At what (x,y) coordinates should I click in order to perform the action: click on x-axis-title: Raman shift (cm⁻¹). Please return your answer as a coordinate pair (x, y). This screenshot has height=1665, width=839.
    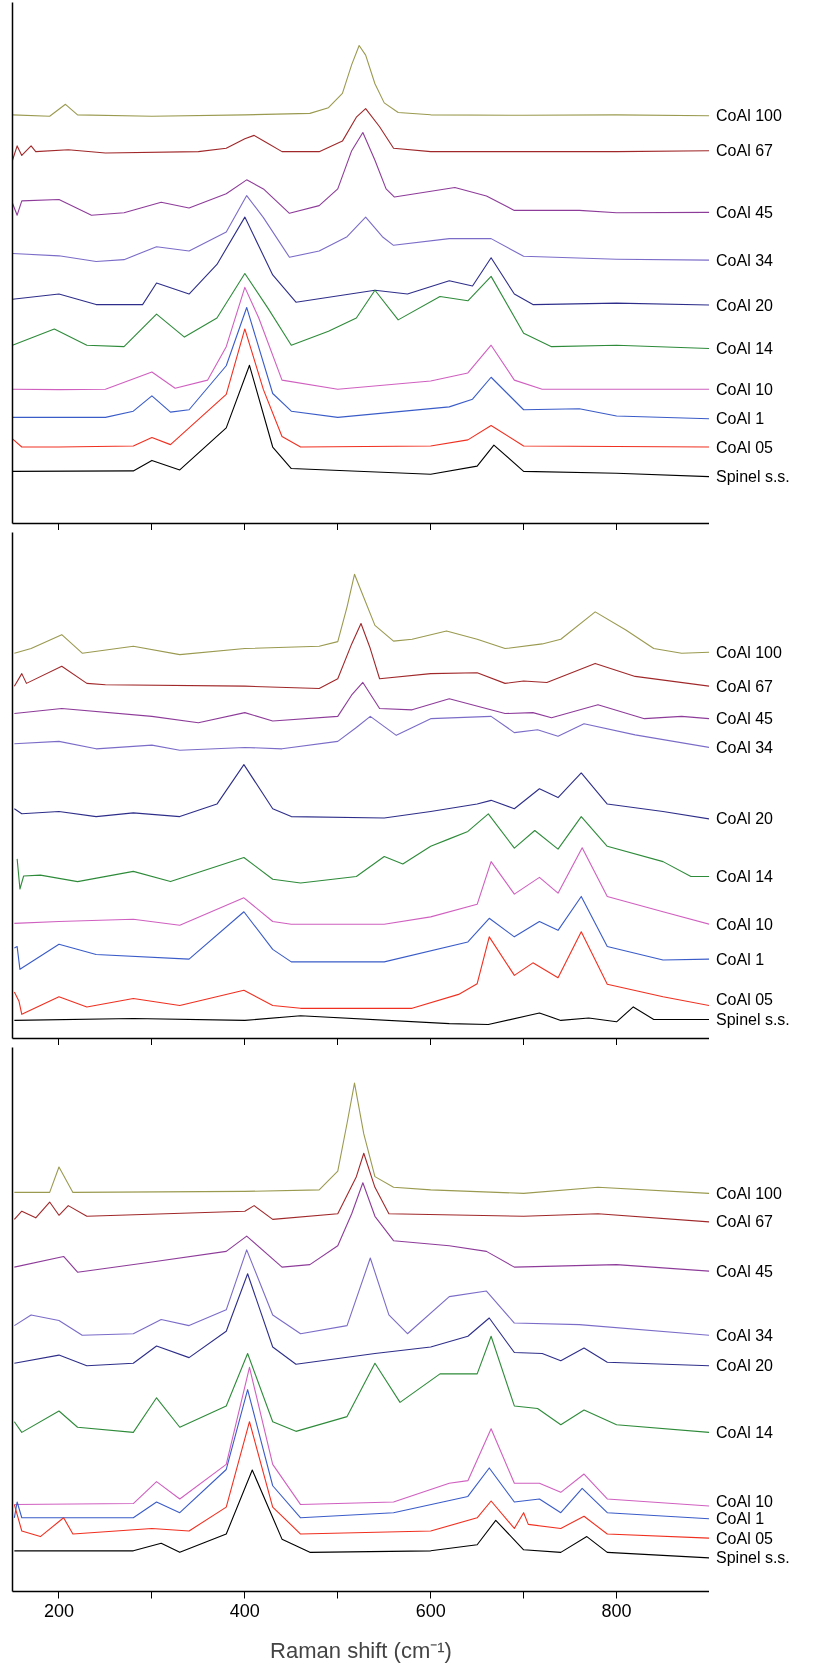
    Looking at the image, I should click on (361, 1650).